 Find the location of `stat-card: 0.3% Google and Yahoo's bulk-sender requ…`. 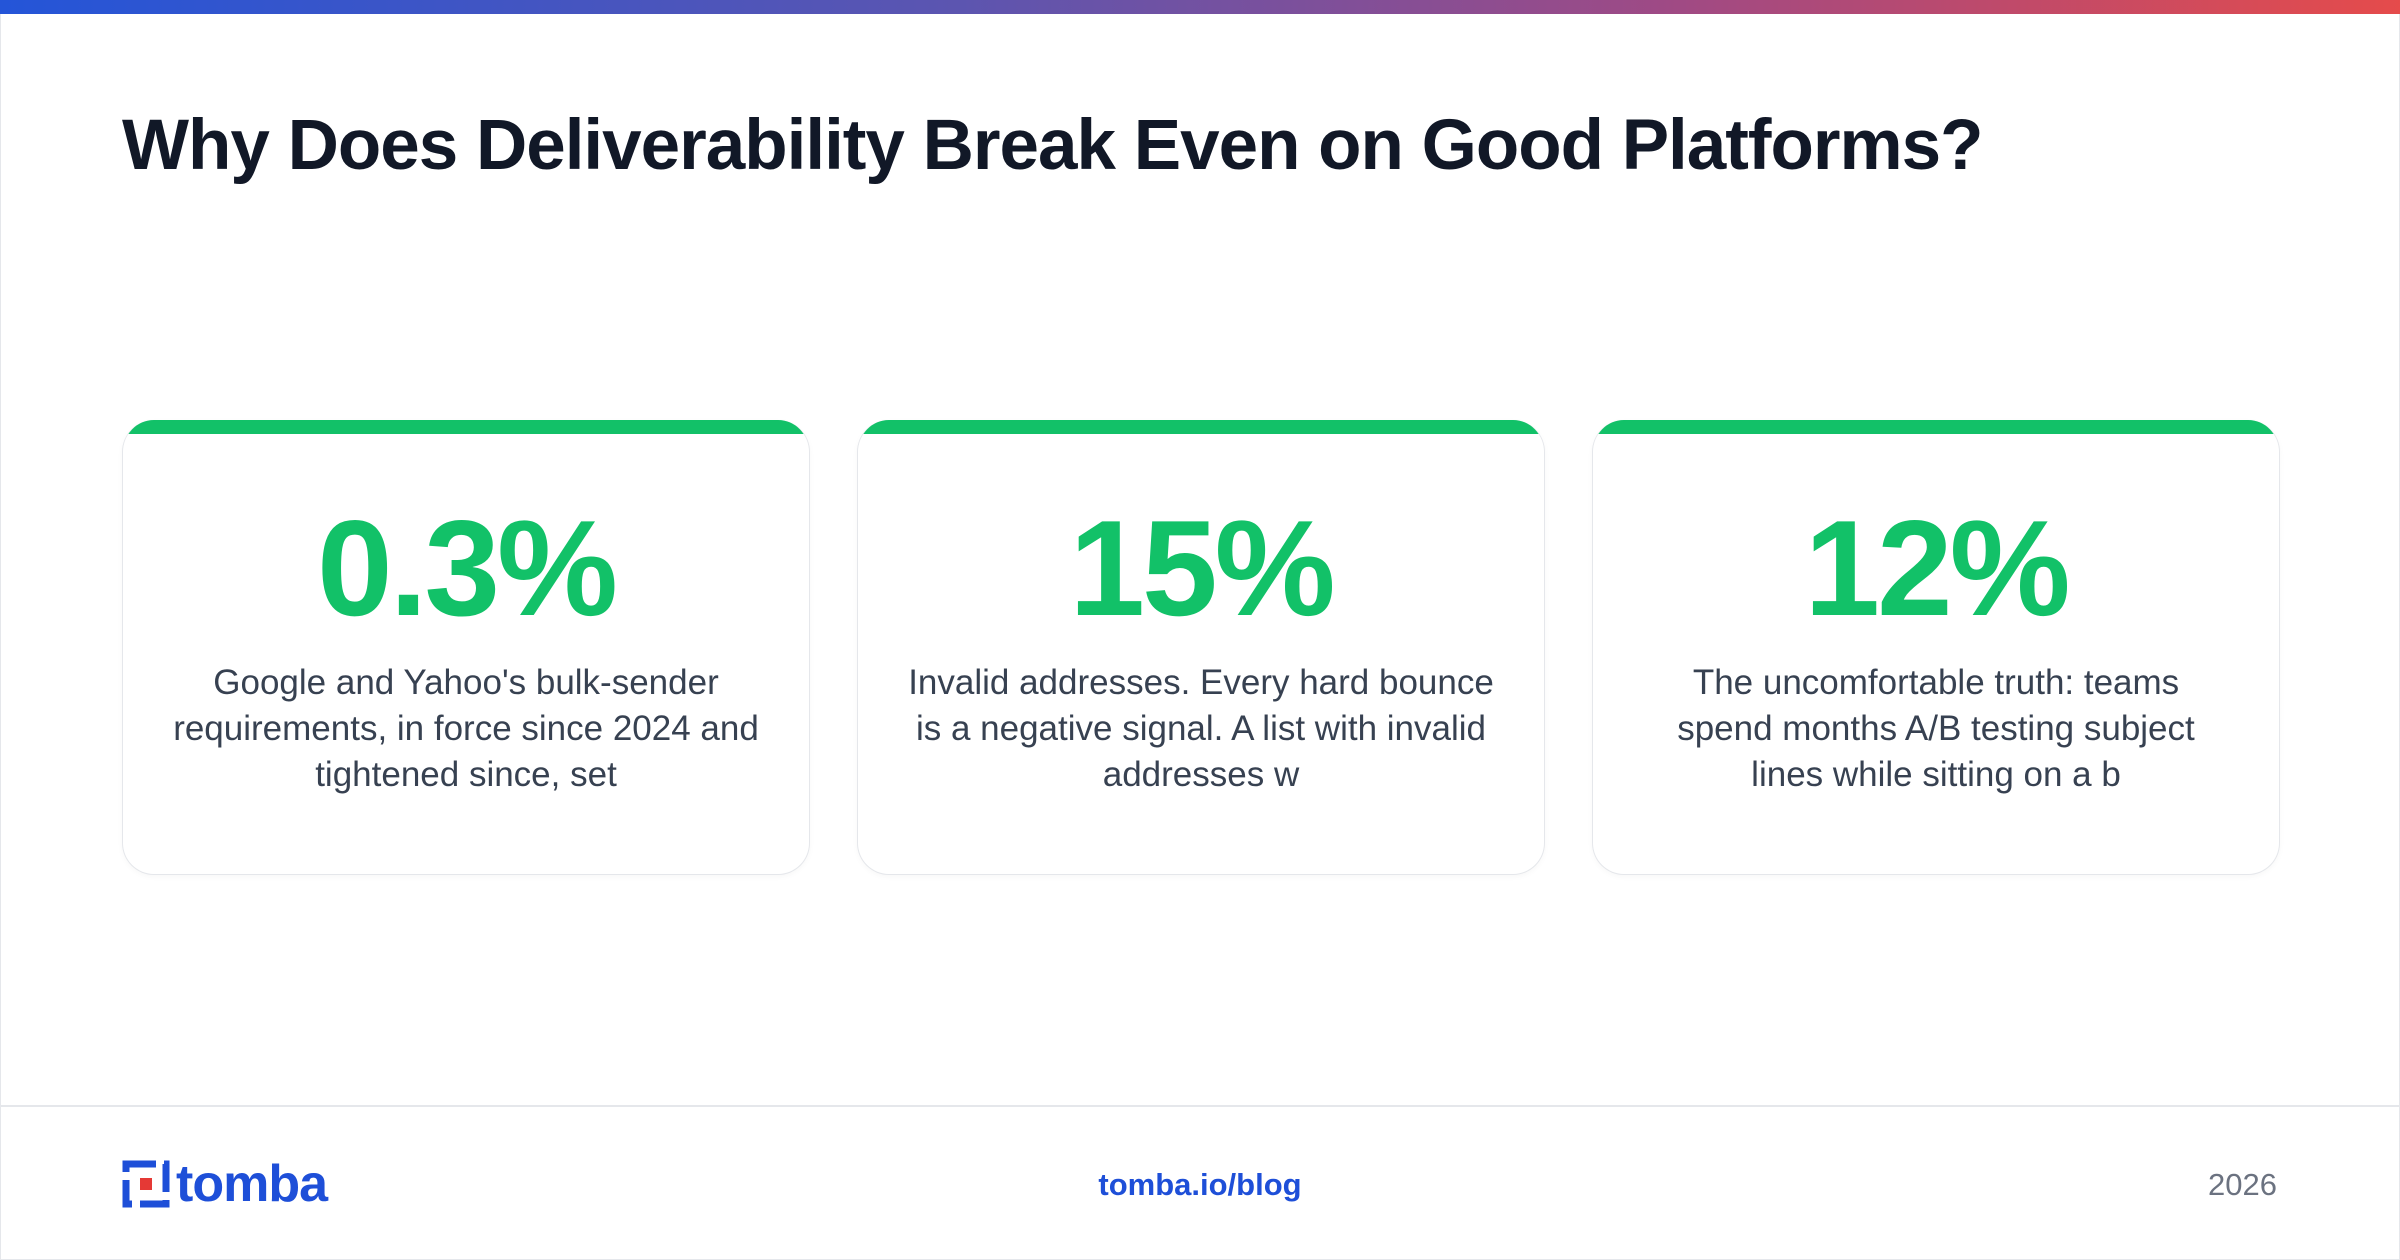

stat-card: 0.3% Google and Yahoo's bulk-sender requ… is located at coordinates (466, 647).